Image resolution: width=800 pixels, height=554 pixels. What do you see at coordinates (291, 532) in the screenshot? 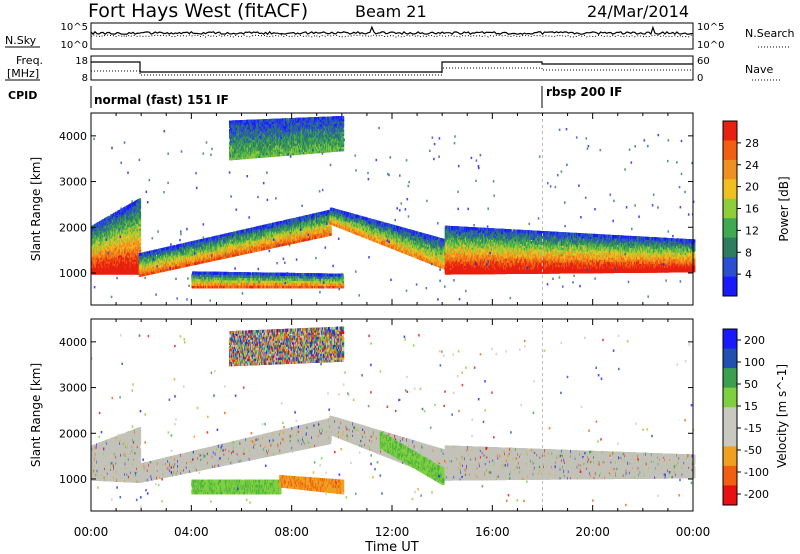
I see `x-tick-label-2: 08:00` at bounding box center [291, 532].